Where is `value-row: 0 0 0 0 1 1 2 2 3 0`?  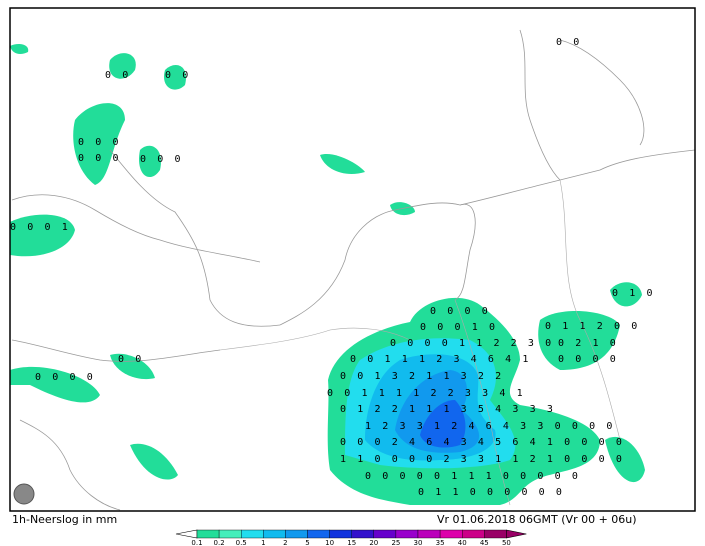 value-row: 0 0 0 0 1 1 2 2 3 0 is located at coordinates (472, 343).